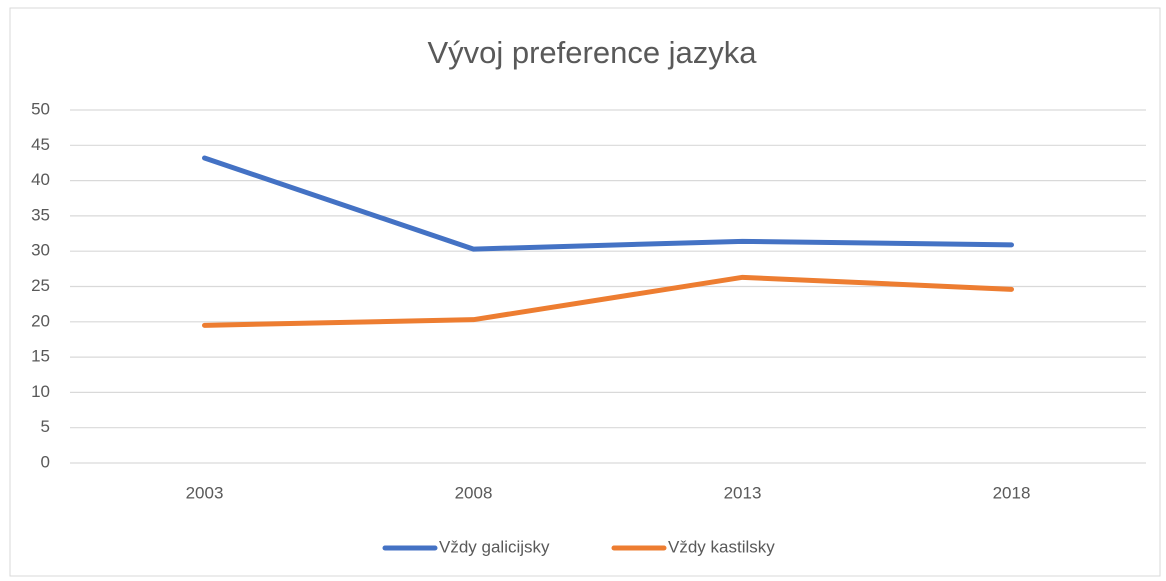  I want to click on x-tick-label: 2003, so click(205, 492).